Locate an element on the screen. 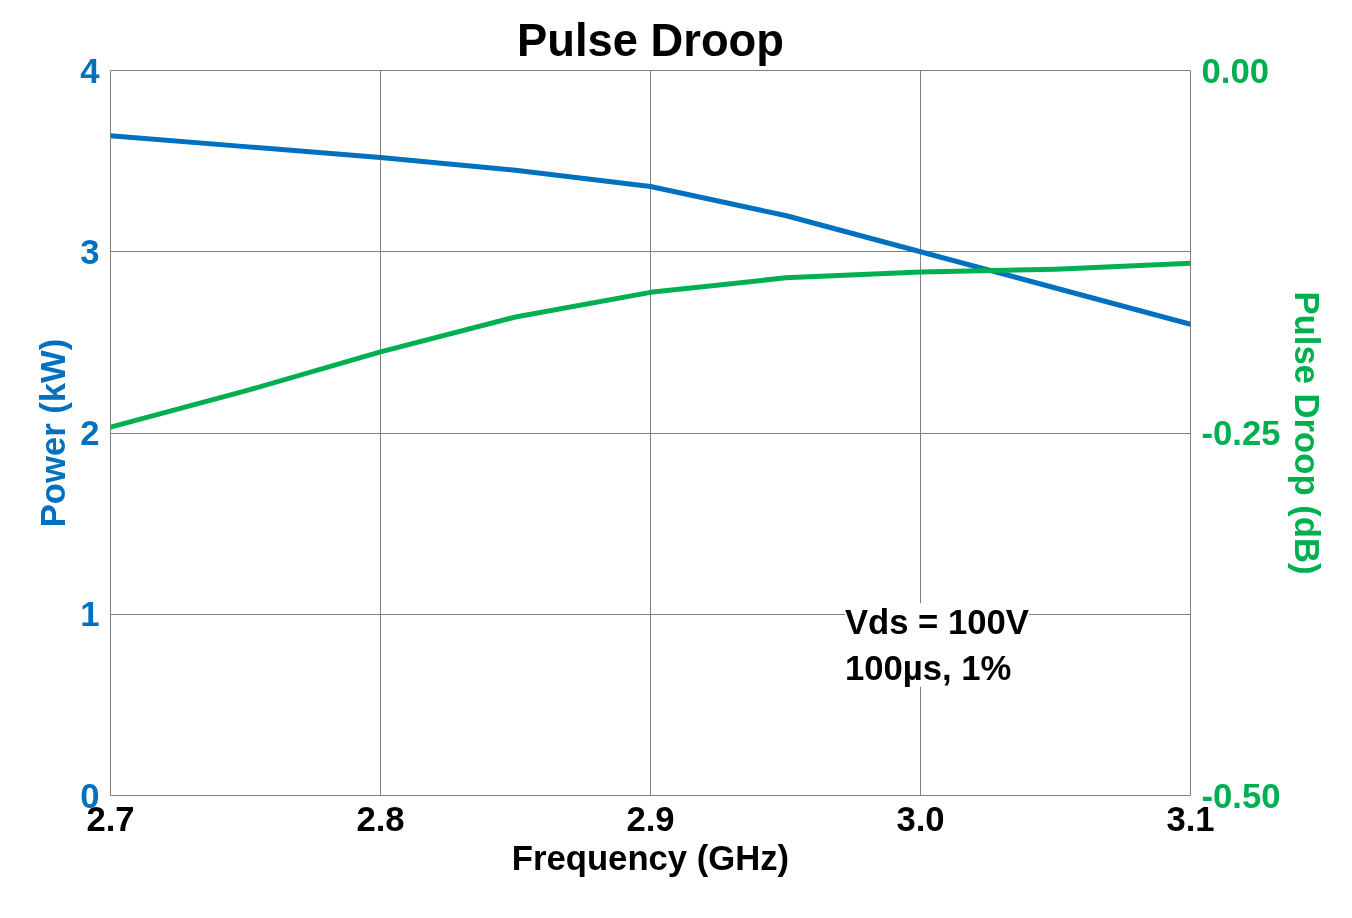  x-axis-title: Frequency (GHz) is located at coordinates (650, 857).